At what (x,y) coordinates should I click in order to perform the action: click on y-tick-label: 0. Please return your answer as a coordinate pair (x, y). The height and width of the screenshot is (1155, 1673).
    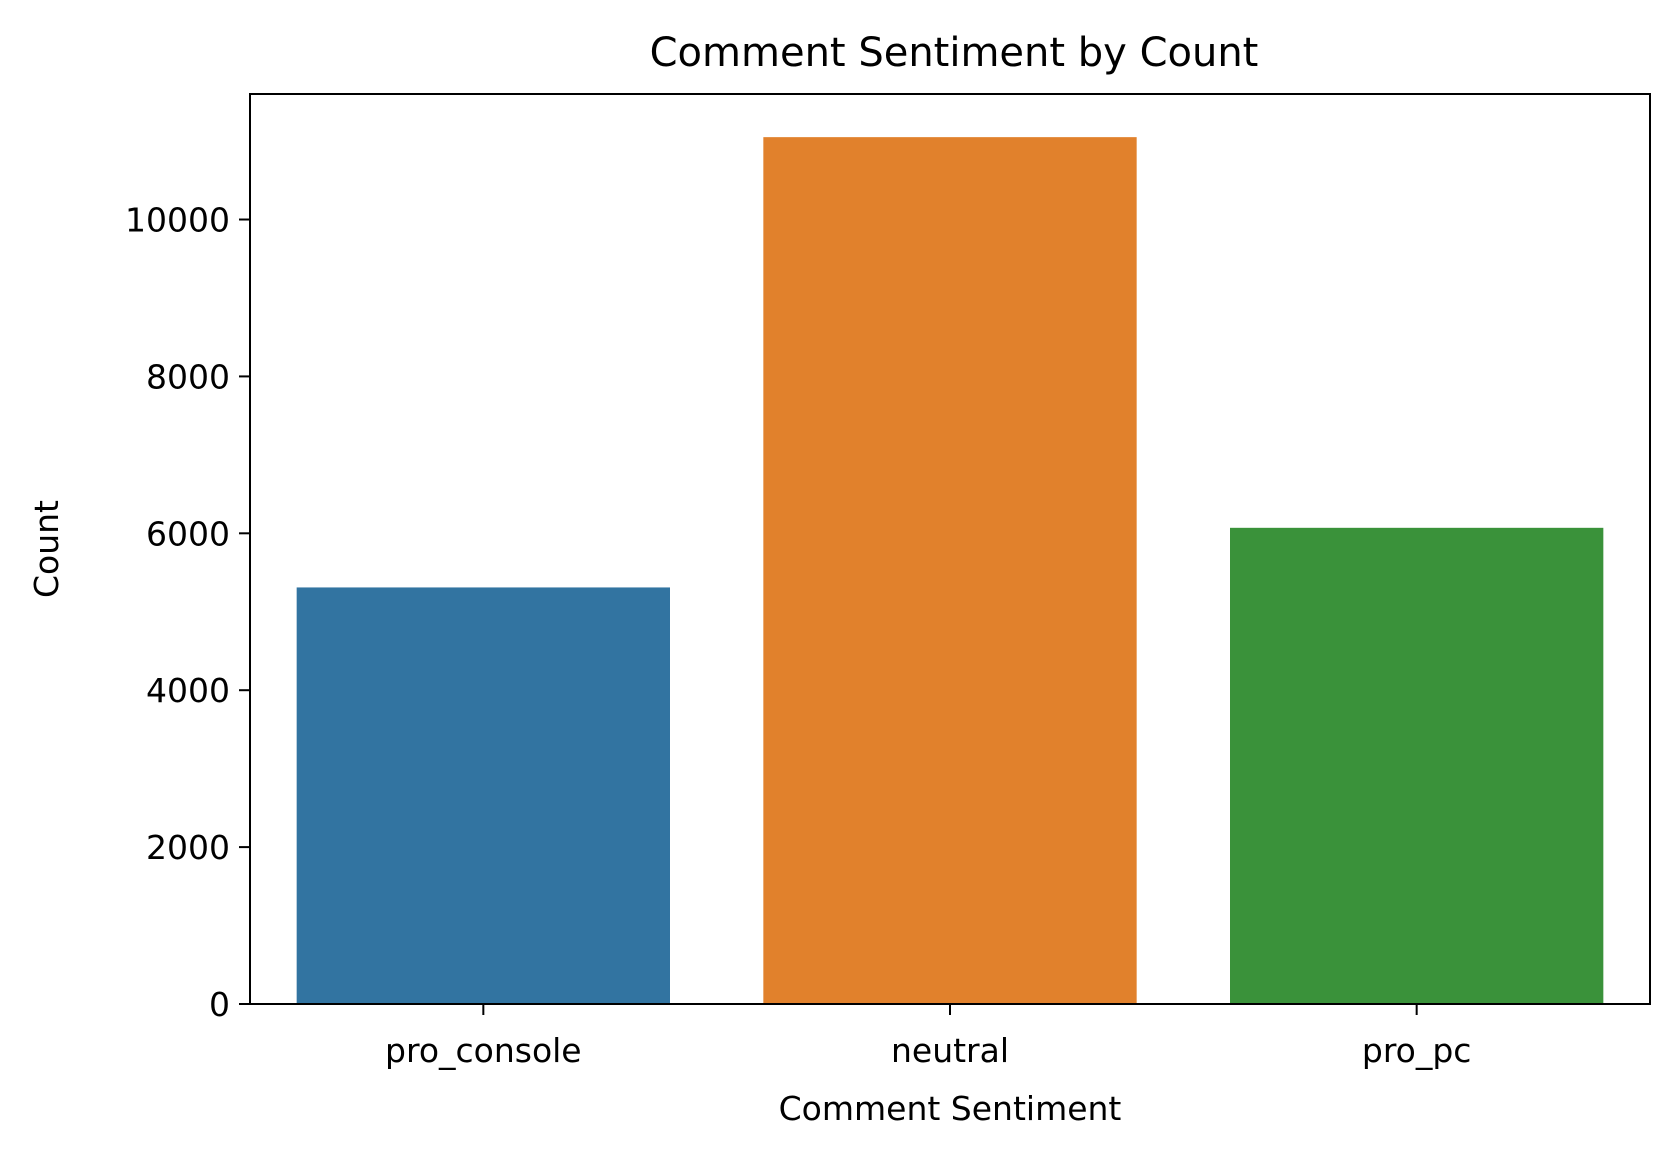
    Looking at the image, I should click on (219, 1004).